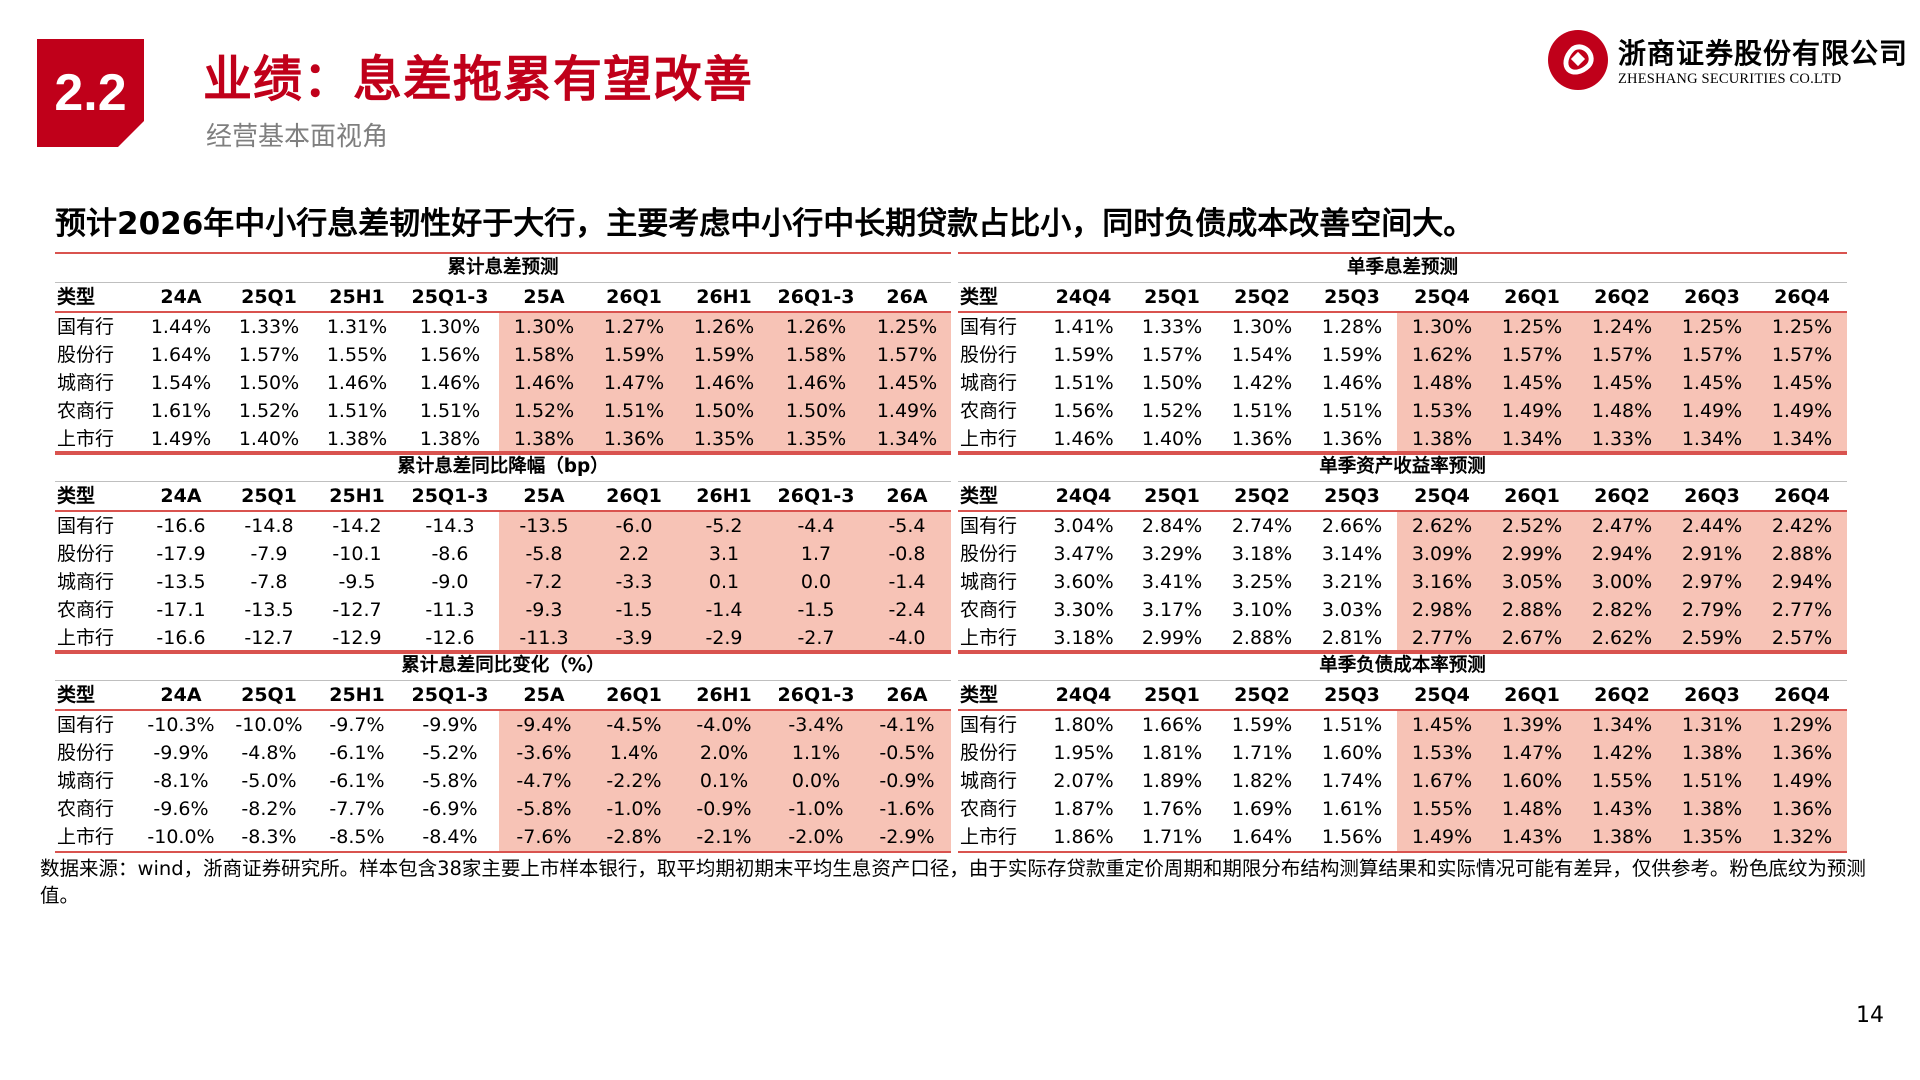  What do you see at coordinates (269, 639) in the screenshot?
I see `table-cell: -12.7` at bounding box center [269, 639].